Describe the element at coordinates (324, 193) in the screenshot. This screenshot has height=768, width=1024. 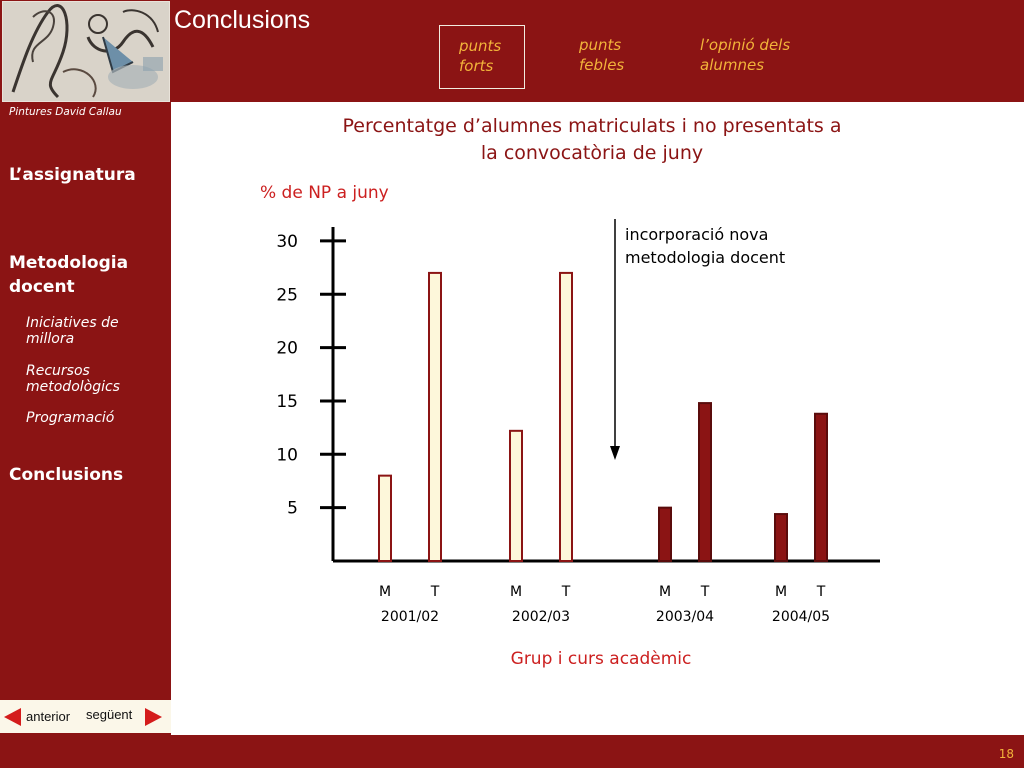
I see `y-axis-label: % de NP a juny` at that location.